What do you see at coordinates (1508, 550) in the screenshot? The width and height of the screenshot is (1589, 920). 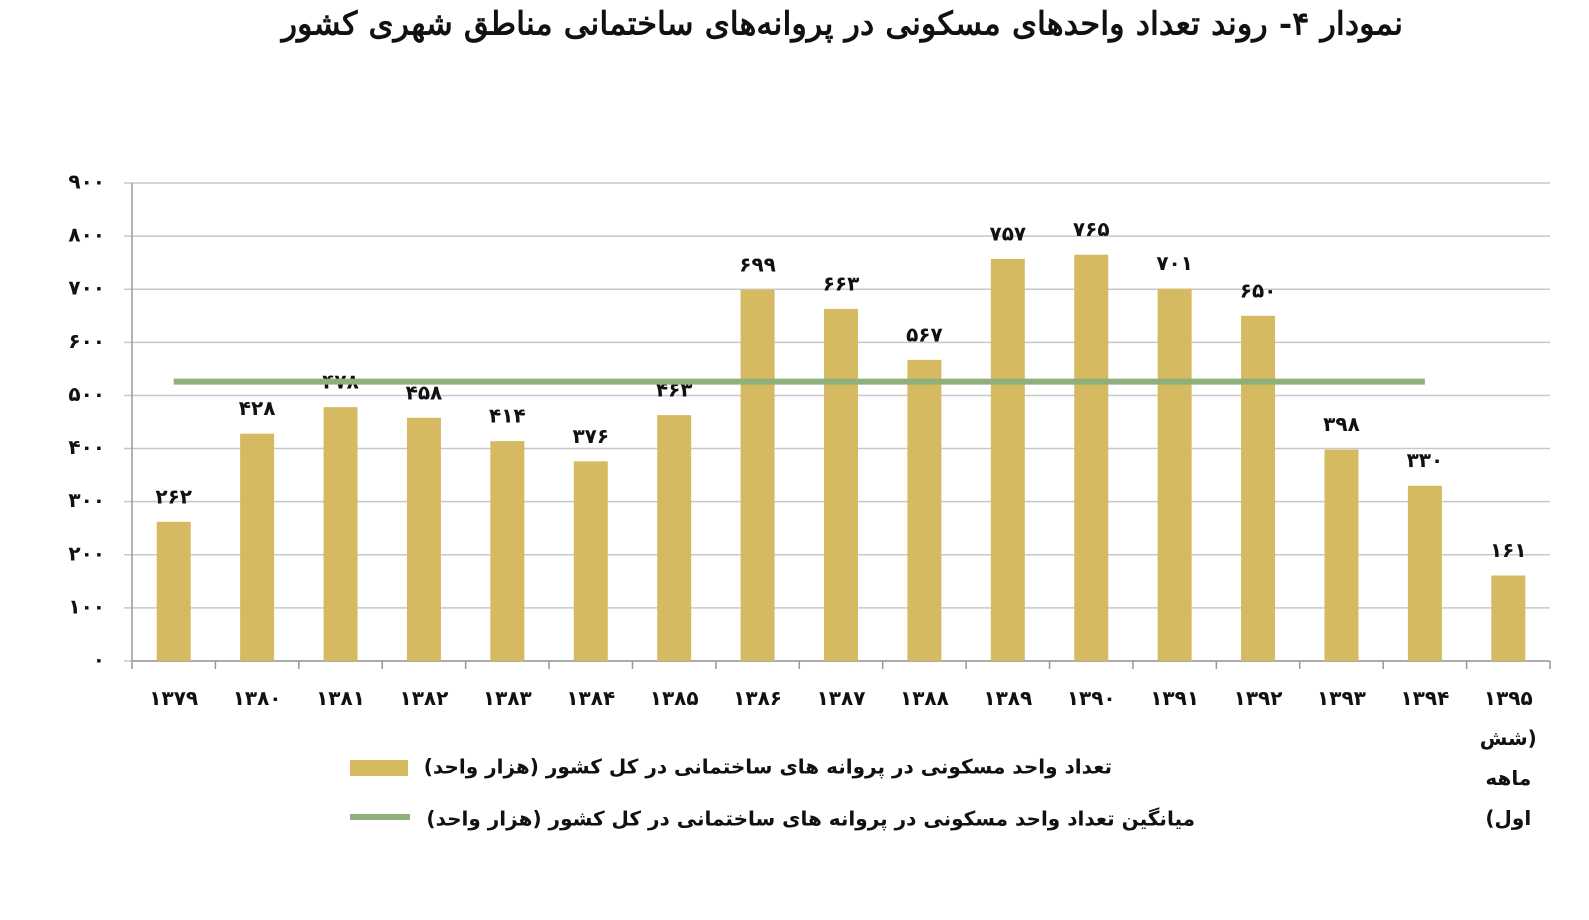 I see `data-label: ۱۶۱` at bounding box center [1508, 550].